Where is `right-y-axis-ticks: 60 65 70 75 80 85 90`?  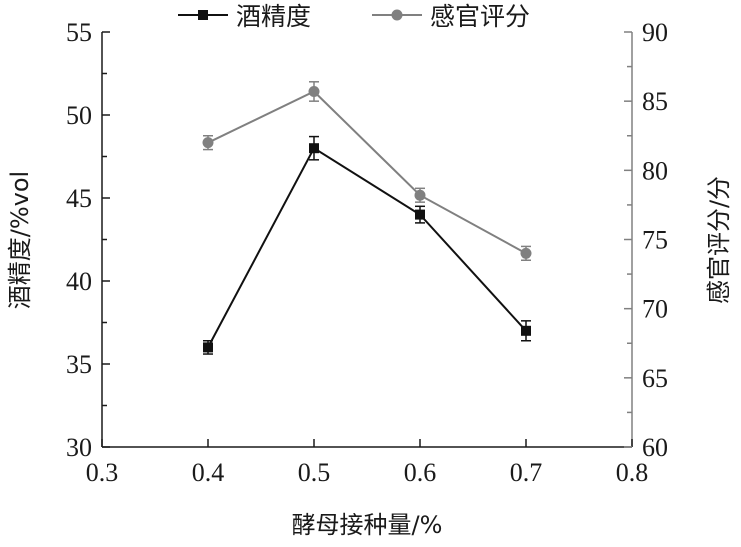
right-y-axis-ticks: 60 65 70 75 80 85 90 is located at coordinates (646, 240).